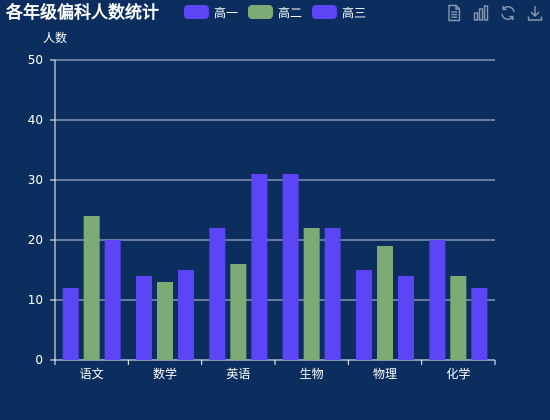 This screenshot has width=550, height=420. Describe the element at coordinates (35, 180) in the screenshot. I see `y-tick-label: 30` at that location.